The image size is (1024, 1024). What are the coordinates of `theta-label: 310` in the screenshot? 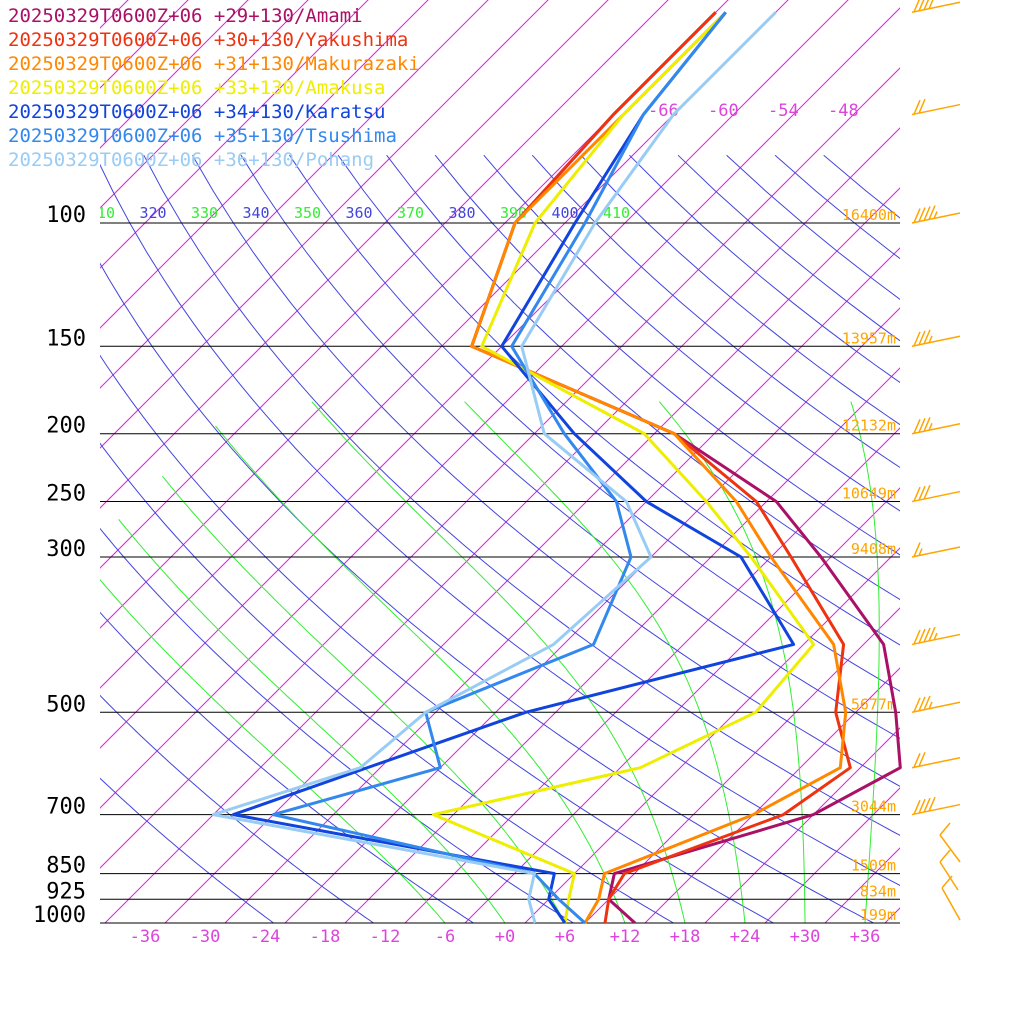 It's located at (101, 213).